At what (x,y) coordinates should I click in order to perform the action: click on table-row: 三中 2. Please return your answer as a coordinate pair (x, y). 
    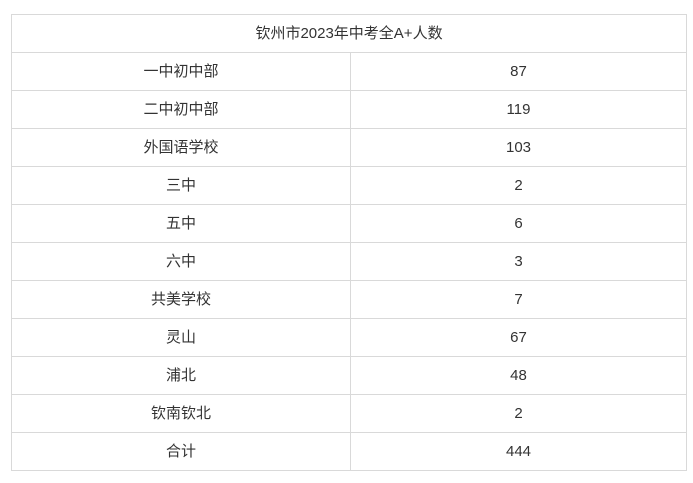
    Looking at the image, I should click on (349, 185).